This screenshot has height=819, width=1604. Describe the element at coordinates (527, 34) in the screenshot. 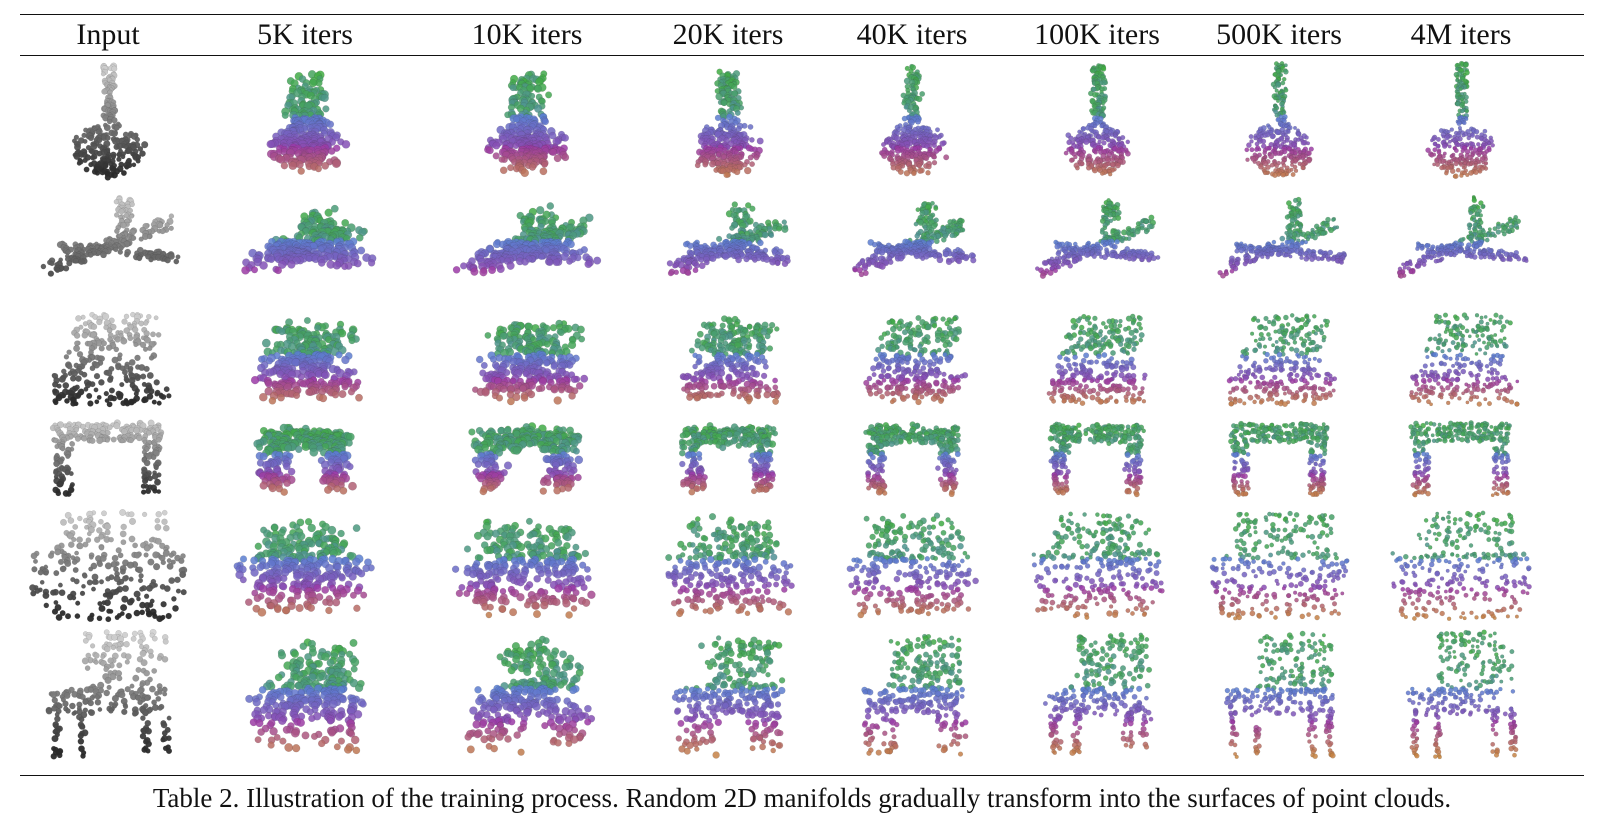

I see `column-header-10k: 10K iters` at that location.